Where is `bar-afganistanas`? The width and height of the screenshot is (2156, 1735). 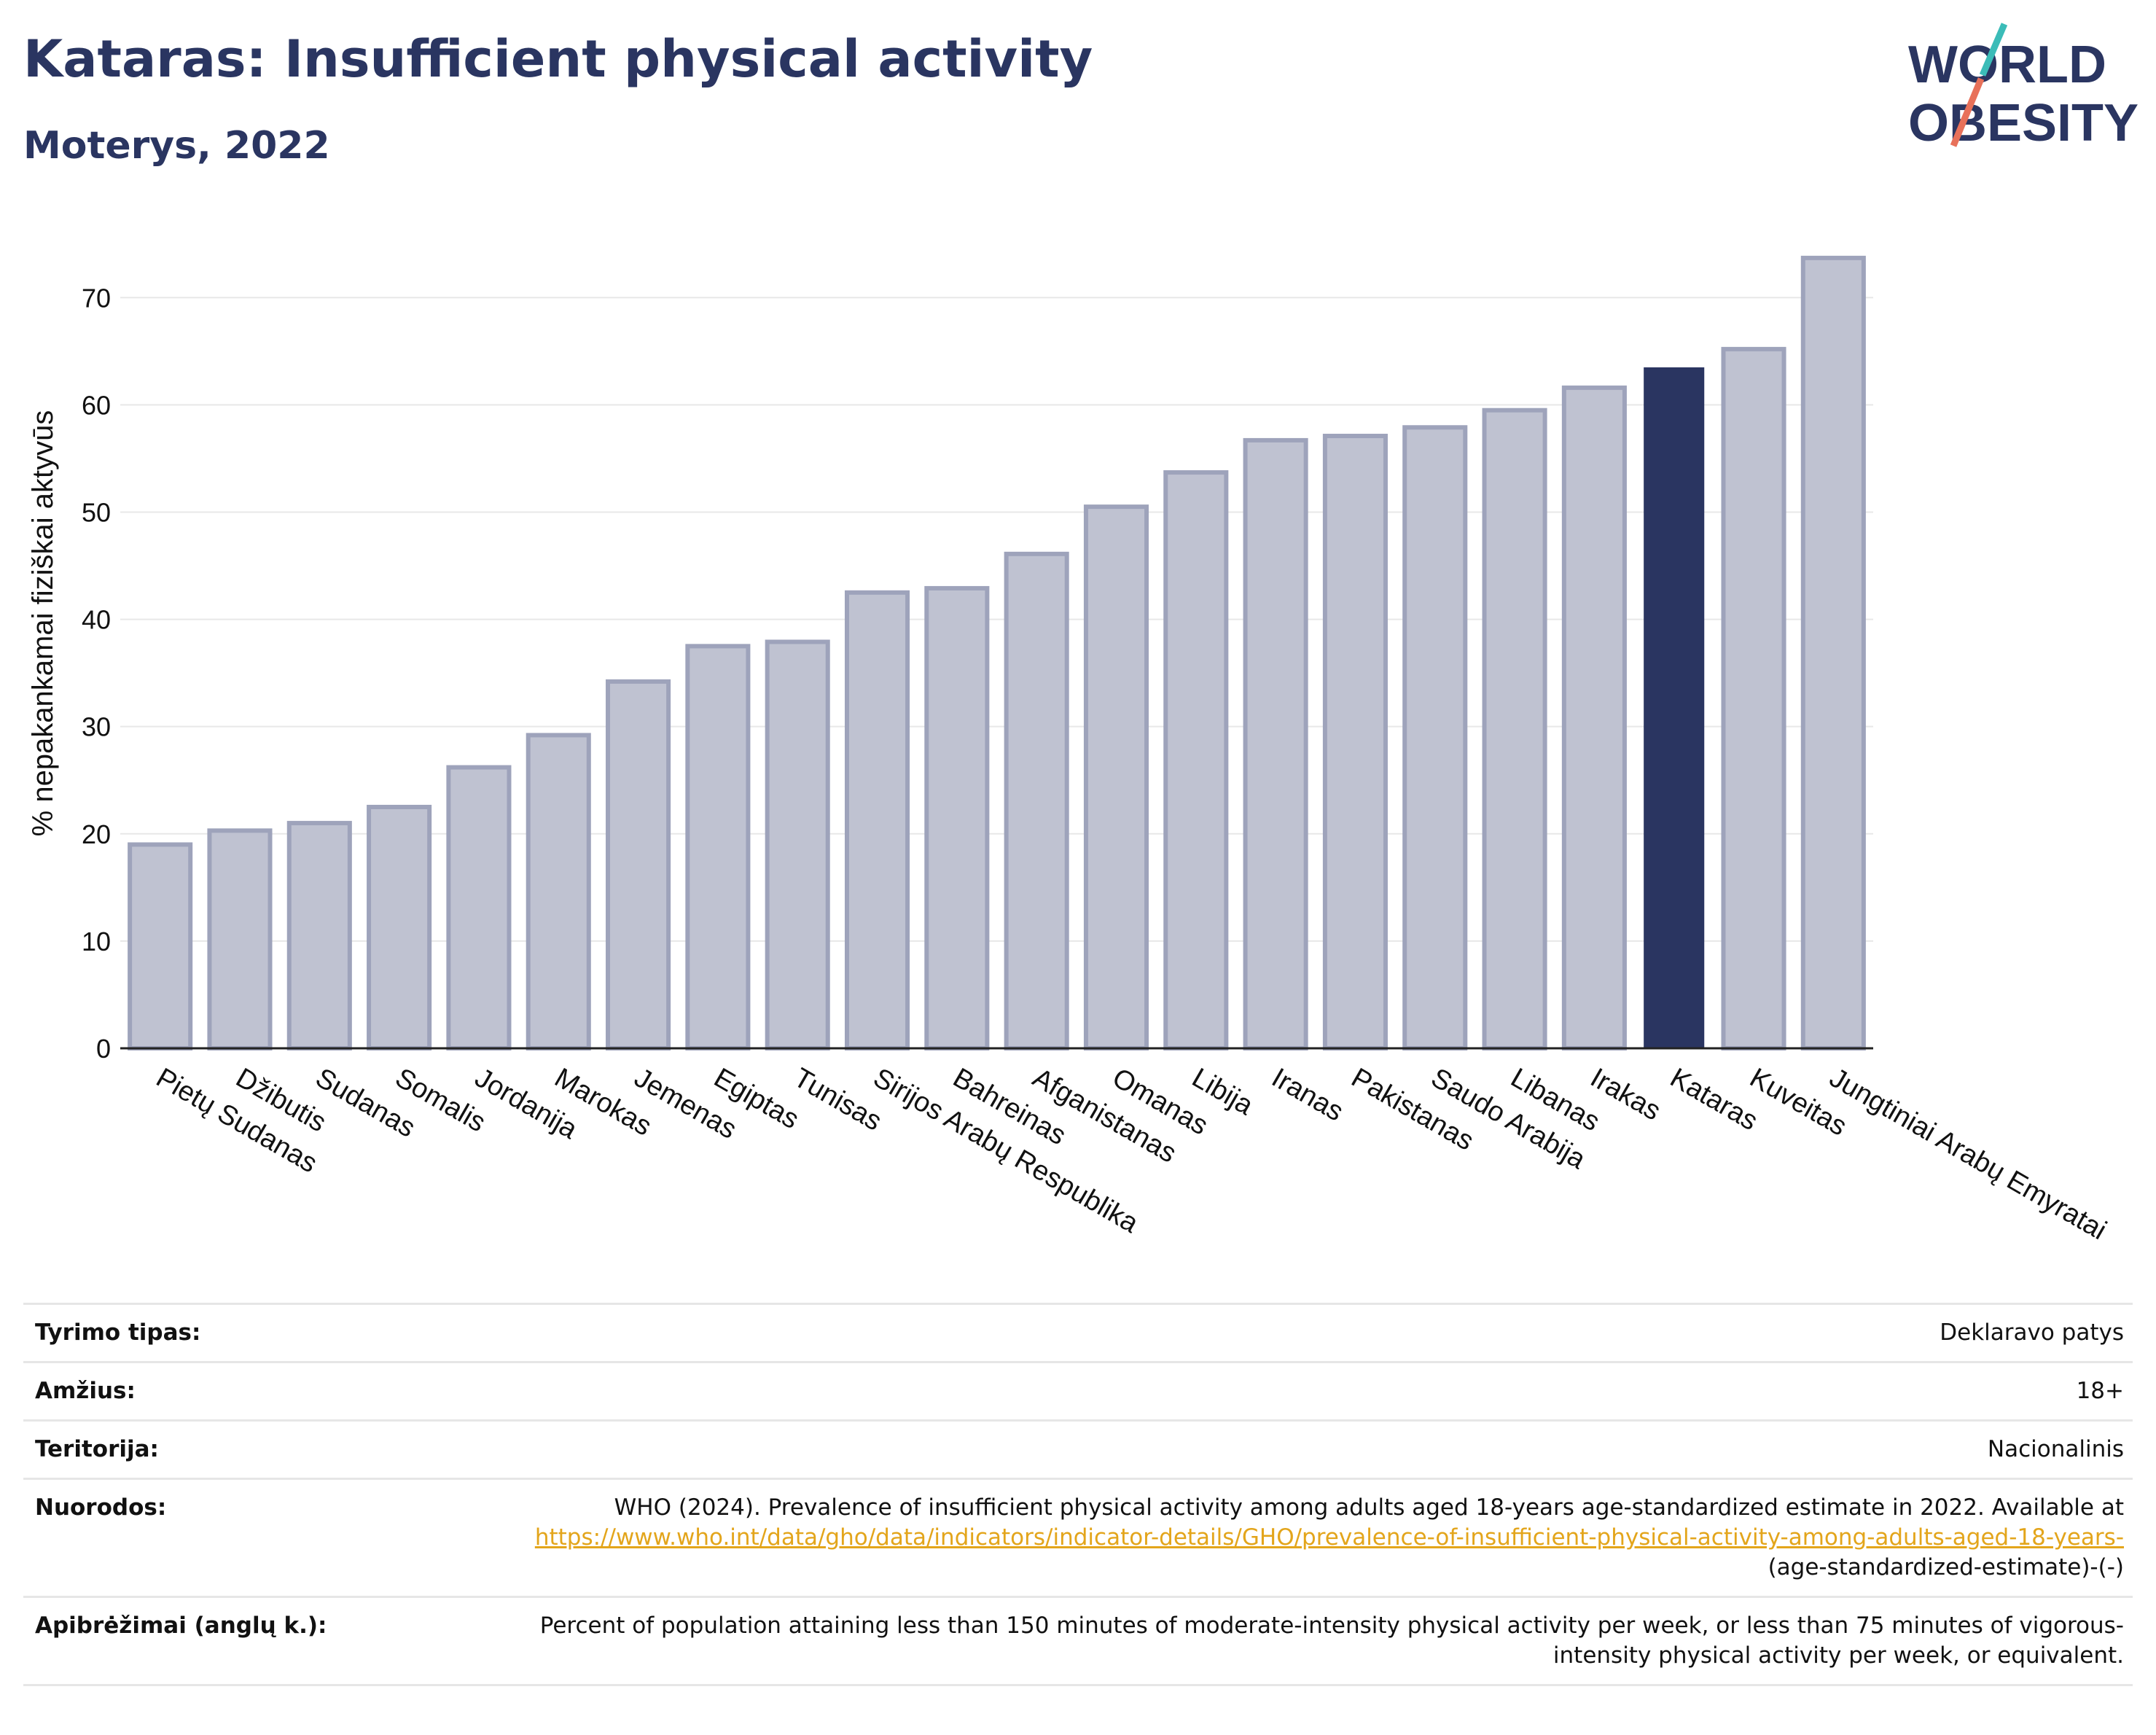 bar-afganistanas is located at coordinates (1036, 800).